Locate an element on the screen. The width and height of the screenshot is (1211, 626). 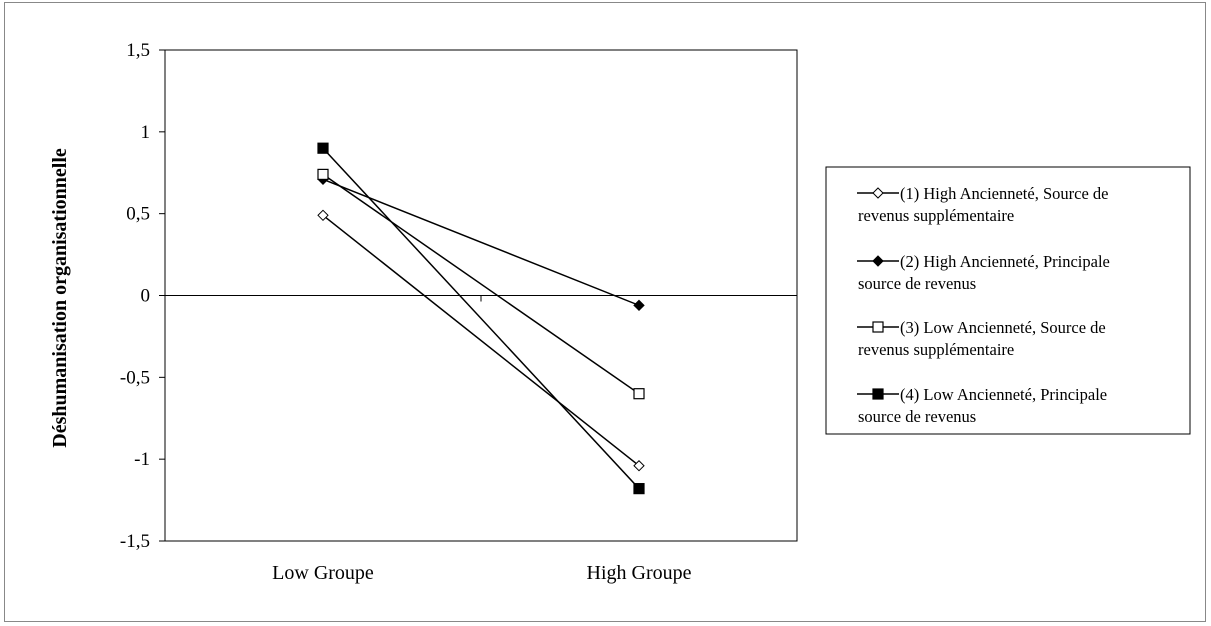
y-tick-label: 0 is located at coordinates (146, 296).